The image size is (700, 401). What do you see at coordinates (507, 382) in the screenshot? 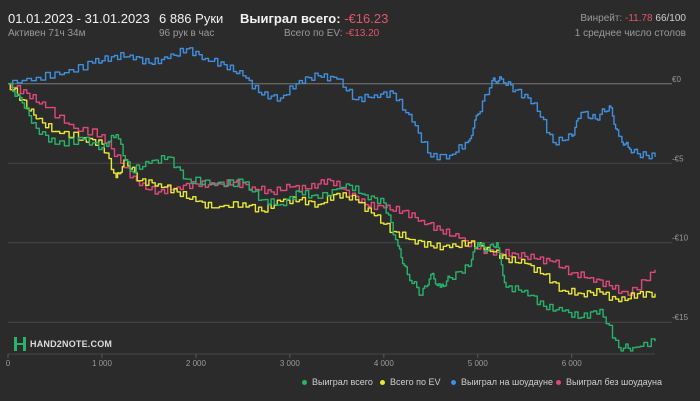
I see `legend-label: Выиграл на шоудауне` at bounding box center [507, 382].